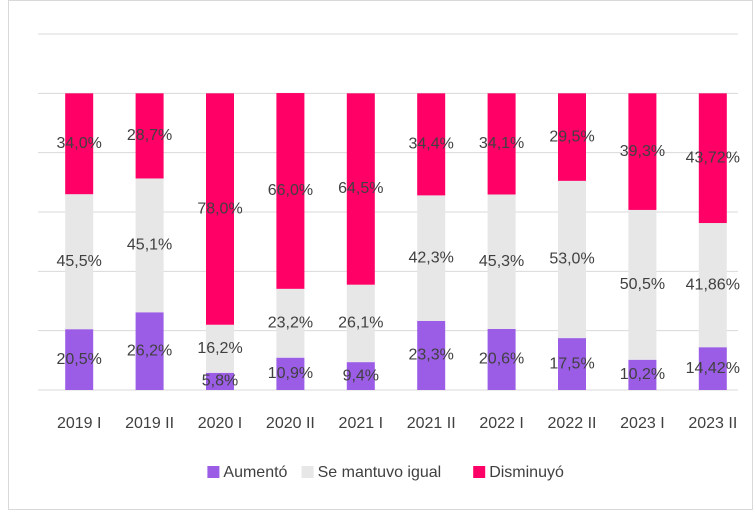  I want to click on value-label: 10,2%, so click(642, 374).